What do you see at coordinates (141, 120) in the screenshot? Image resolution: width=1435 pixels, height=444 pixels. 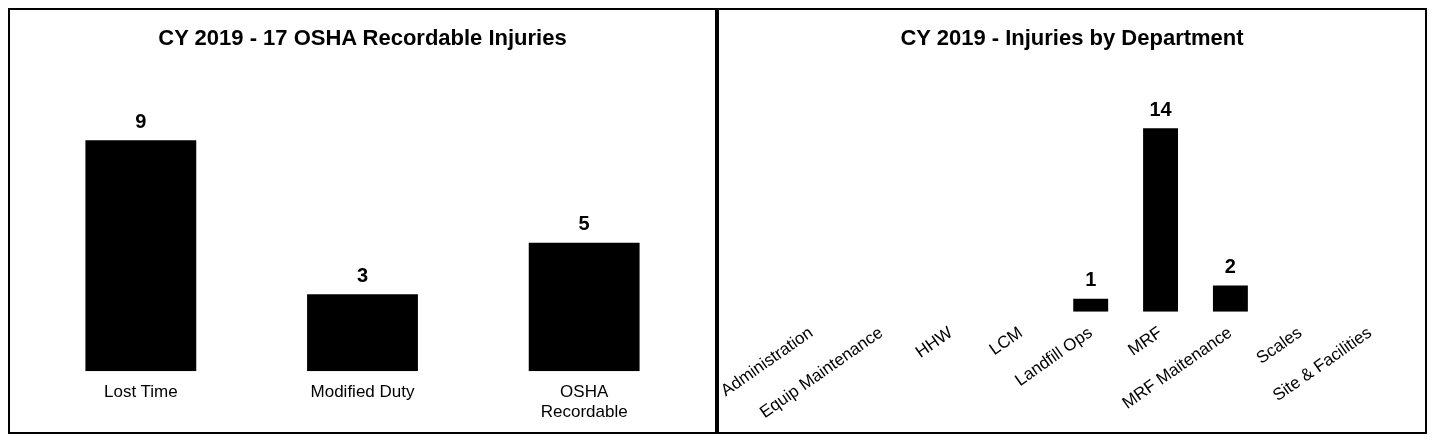 I see `data-label: 9` at bounding box center [141, 120].